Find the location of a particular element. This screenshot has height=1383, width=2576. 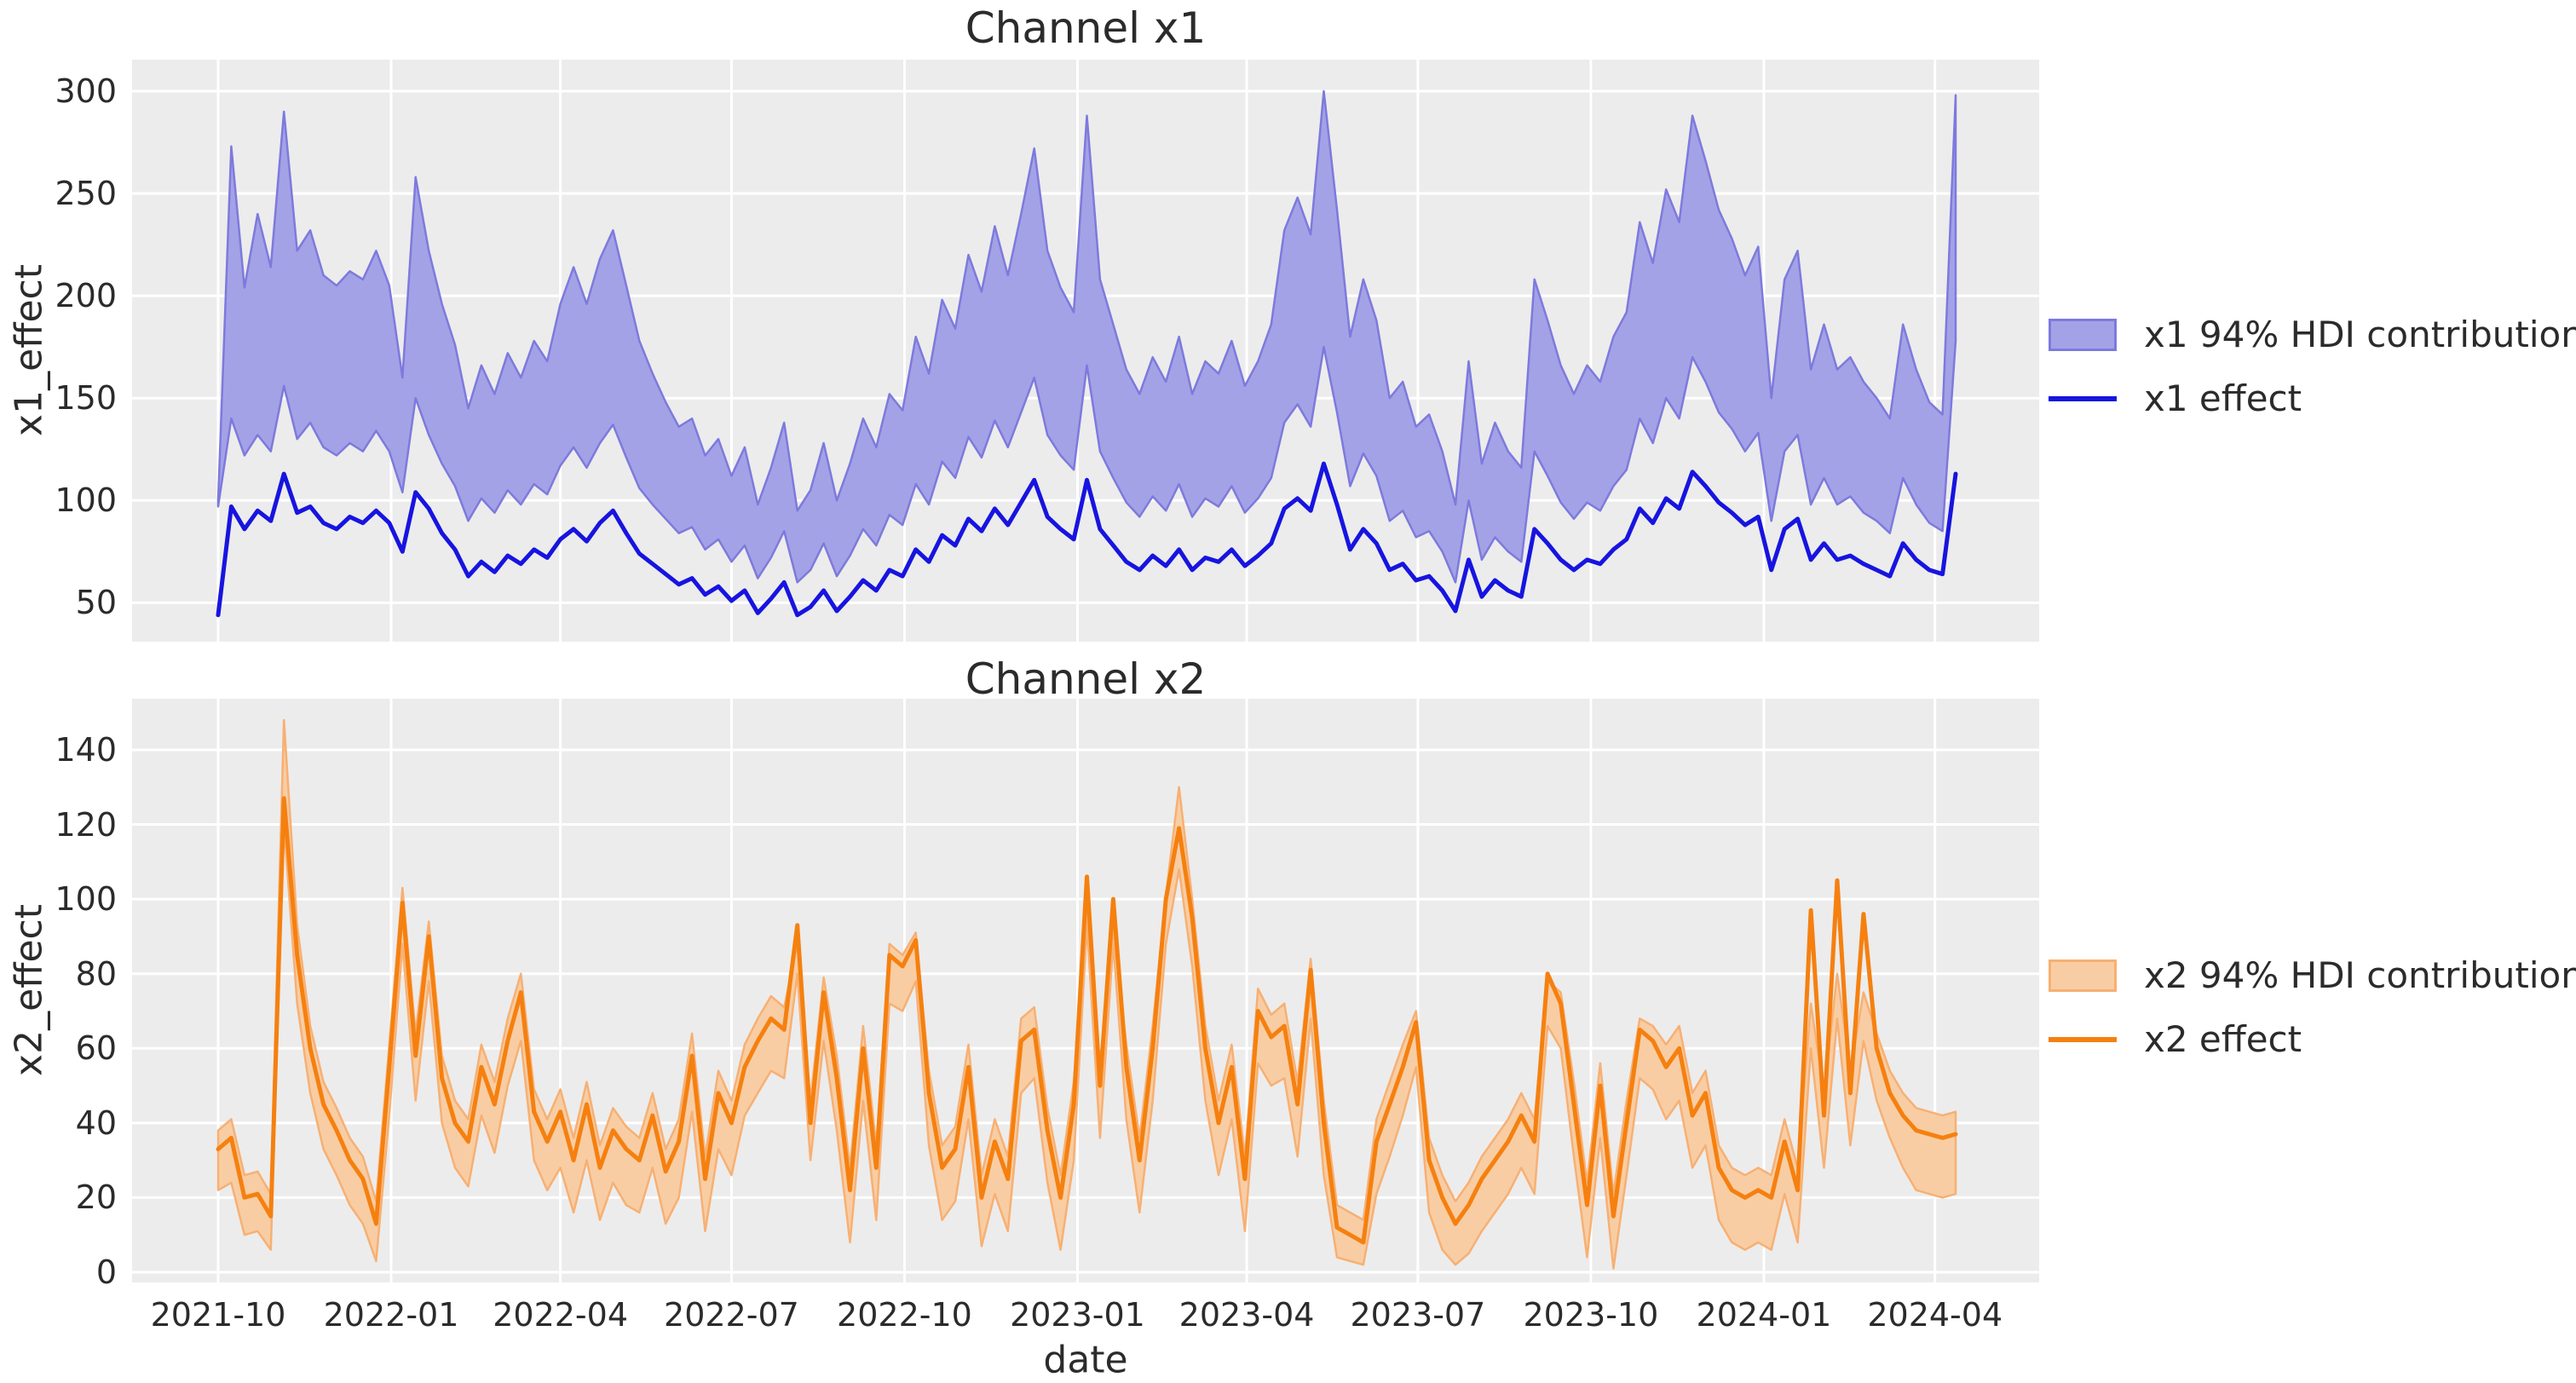

channel-x1-title: Channel x1 is located at coordinates (1086, 28).